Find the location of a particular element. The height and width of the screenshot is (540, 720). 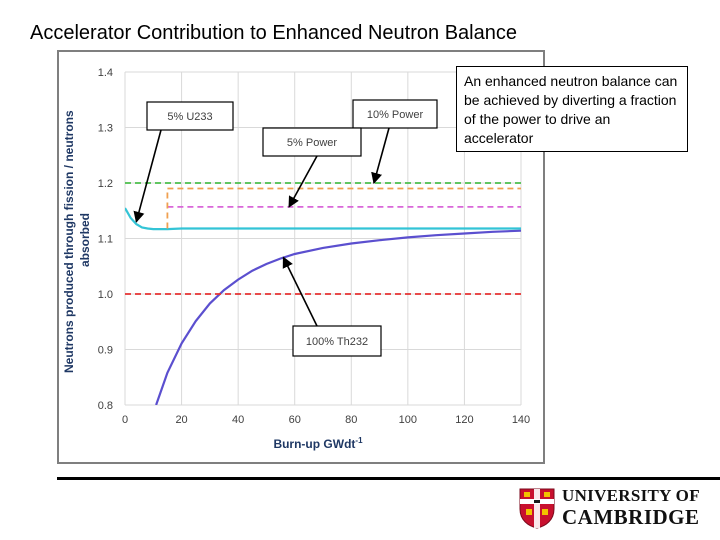

footer-rule is located at coordinates (388, 478).